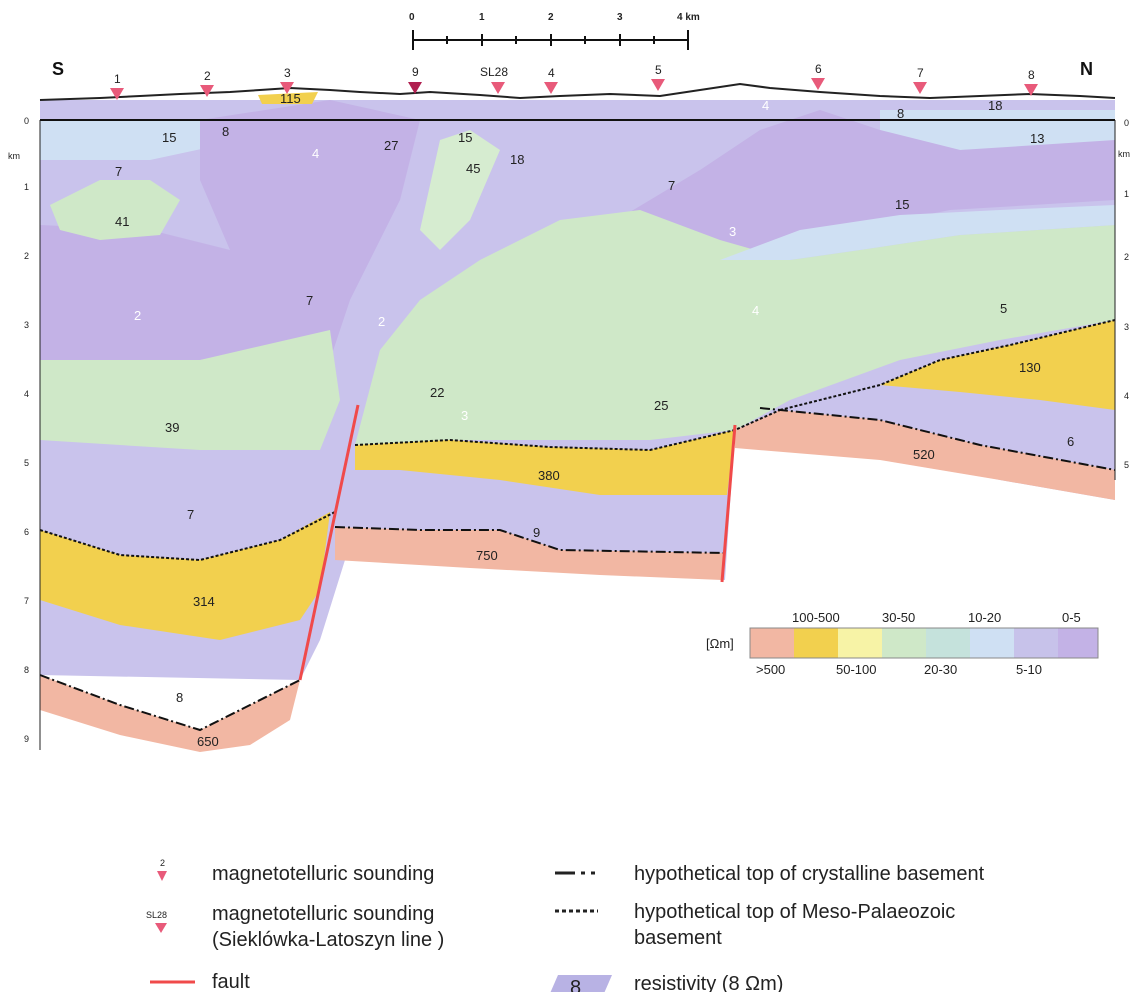  What do you see at coordinates (1037, 138) in the screenshot?
I see `res-label: 13` at bounding box center [1037, 138].